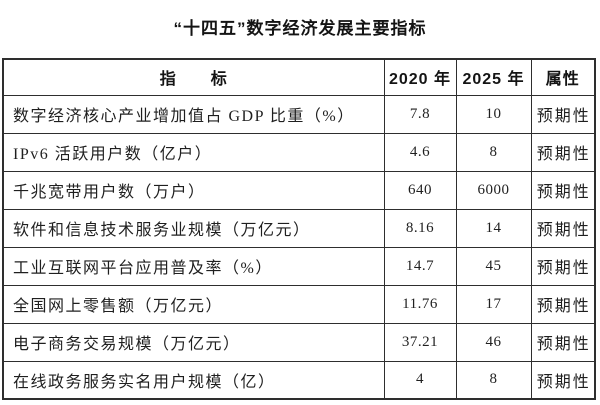  What do you see at coordinates (193, 380) in the screenshot?
I see `cell-indicator: 在线政务服务实名用户规模（亿）` at bounding box center [193, 380].